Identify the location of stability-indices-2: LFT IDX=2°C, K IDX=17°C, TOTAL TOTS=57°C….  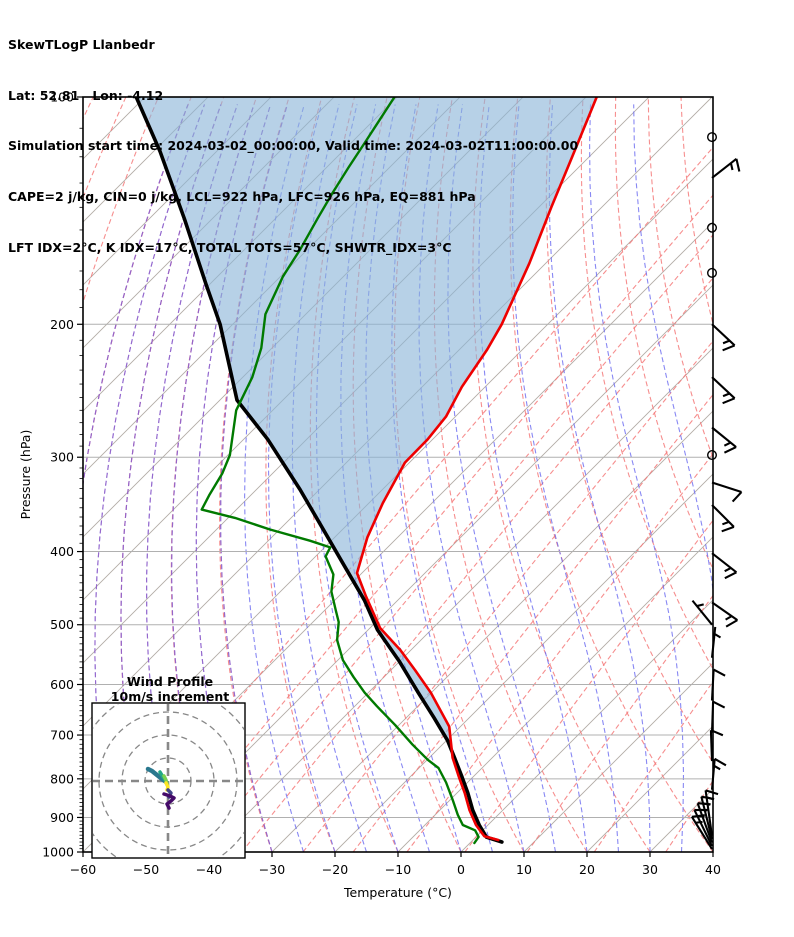
(230, 247).